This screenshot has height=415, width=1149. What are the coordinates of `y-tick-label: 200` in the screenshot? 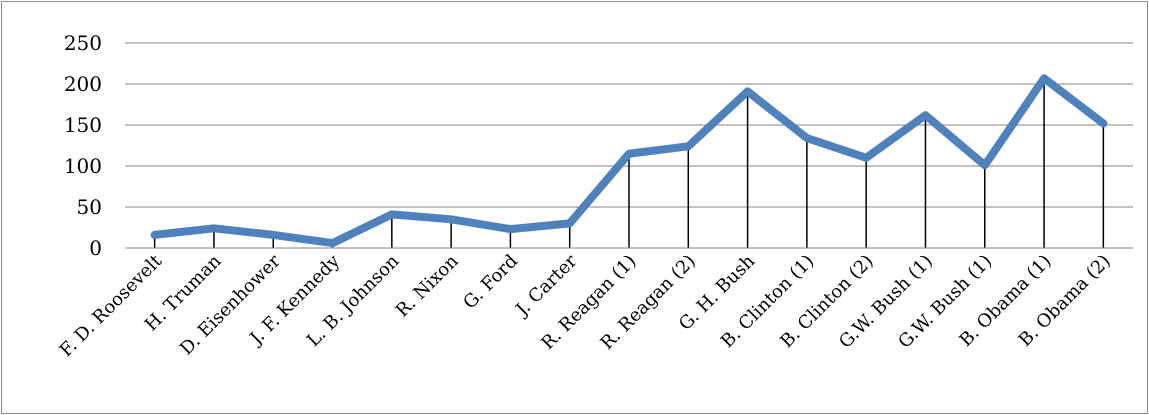 It's located at (83, 84).